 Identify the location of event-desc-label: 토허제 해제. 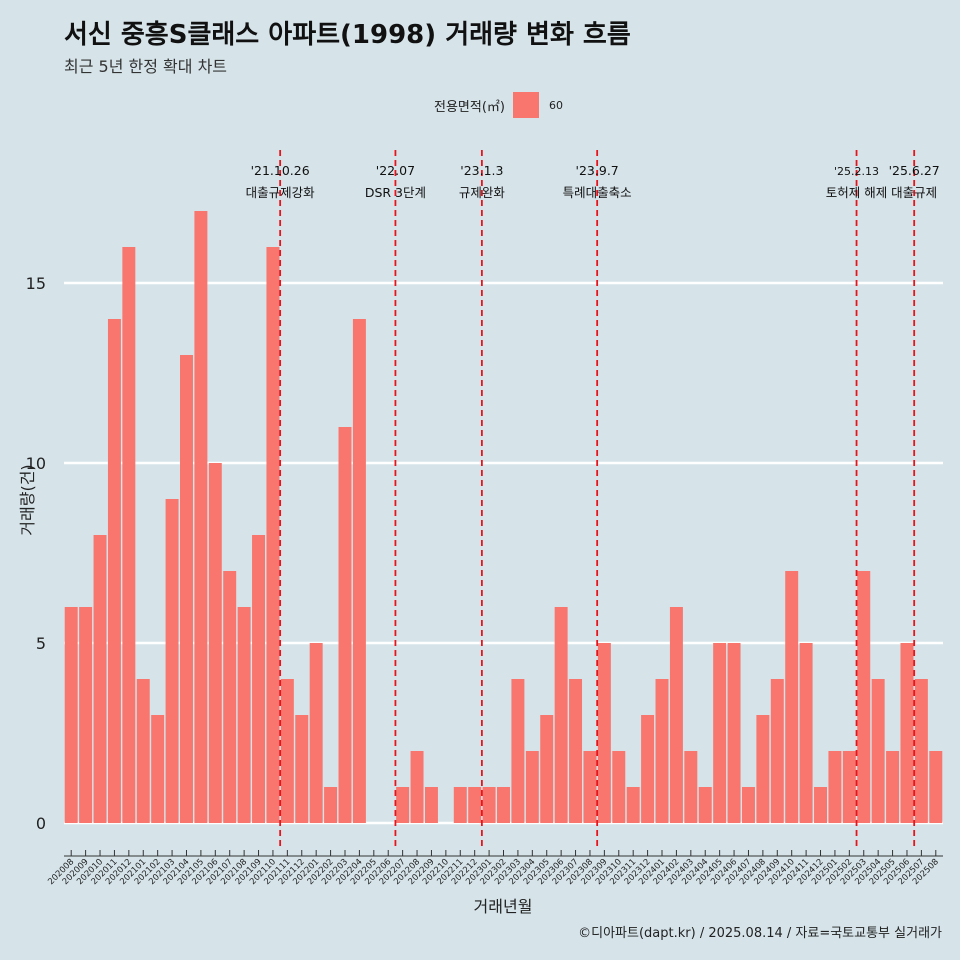
(856, 192).